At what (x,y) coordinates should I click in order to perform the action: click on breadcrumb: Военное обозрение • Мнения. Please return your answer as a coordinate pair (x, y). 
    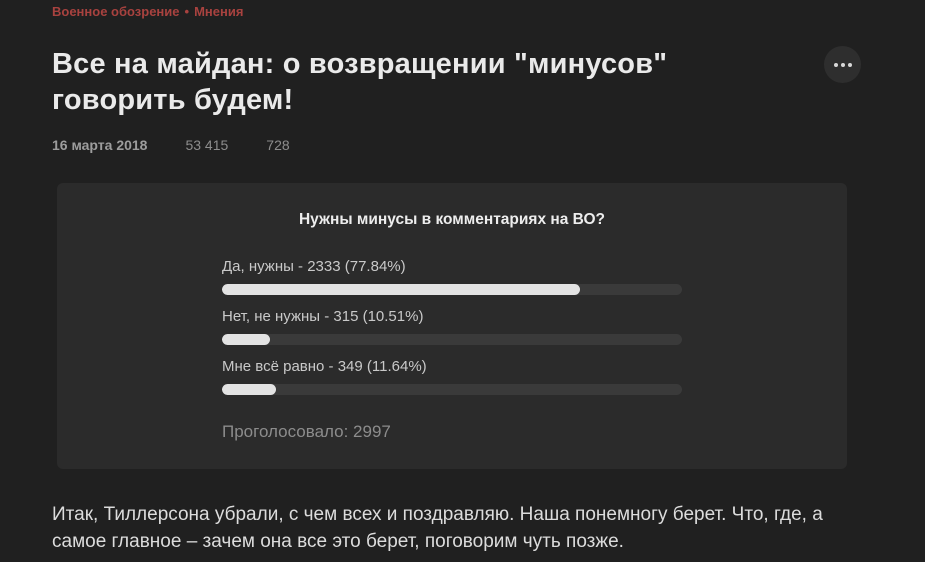
    Looking at the image, I should click on (488, 11).